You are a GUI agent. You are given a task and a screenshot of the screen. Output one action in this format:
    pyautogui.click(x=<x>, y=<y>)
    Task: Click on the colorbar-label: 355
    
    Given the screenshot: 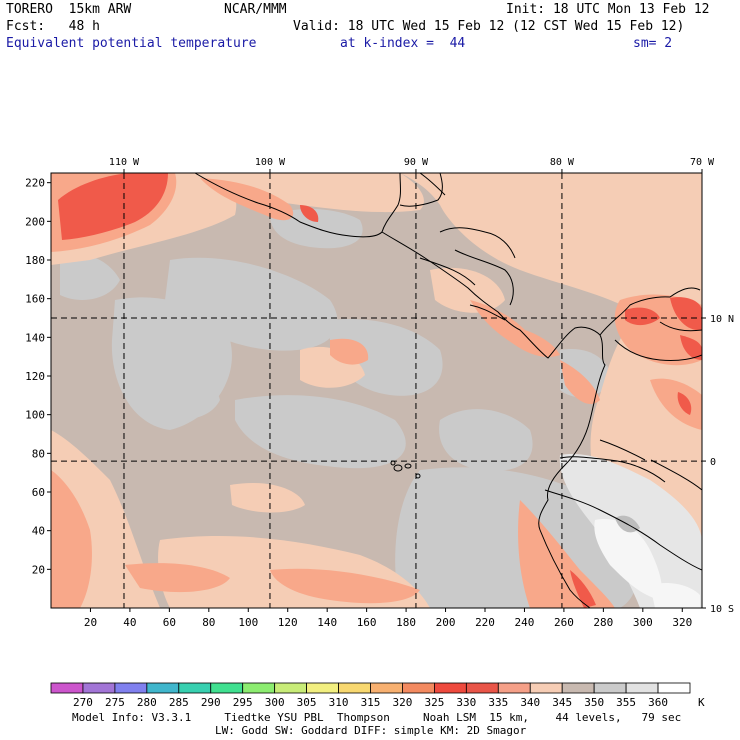 What is the action you would take?
    pyautogui.click(x=626, y=702)
    